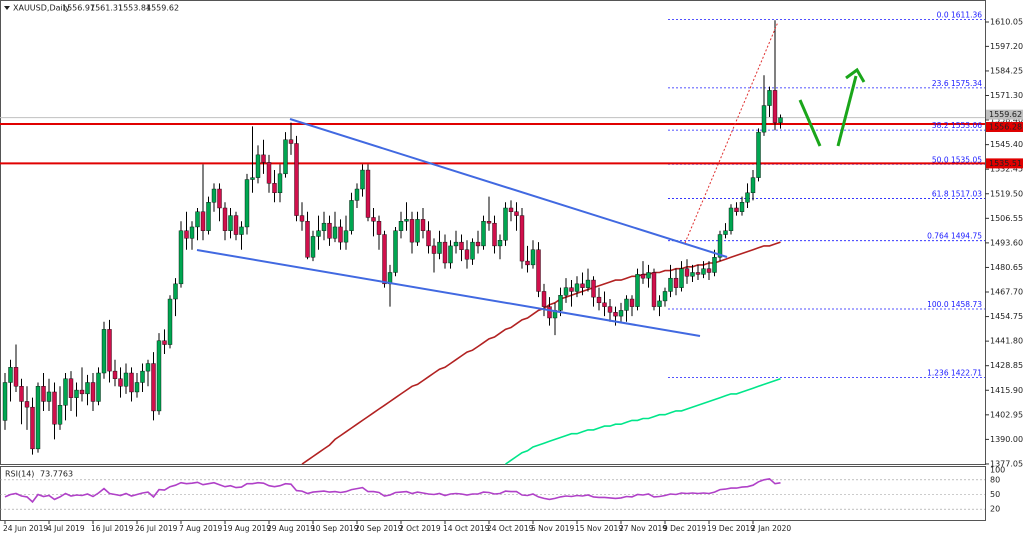  Describe the element at coordinates (1006, 70) in the screenshot. I see `y-tick-label: 1584.25` at that location.